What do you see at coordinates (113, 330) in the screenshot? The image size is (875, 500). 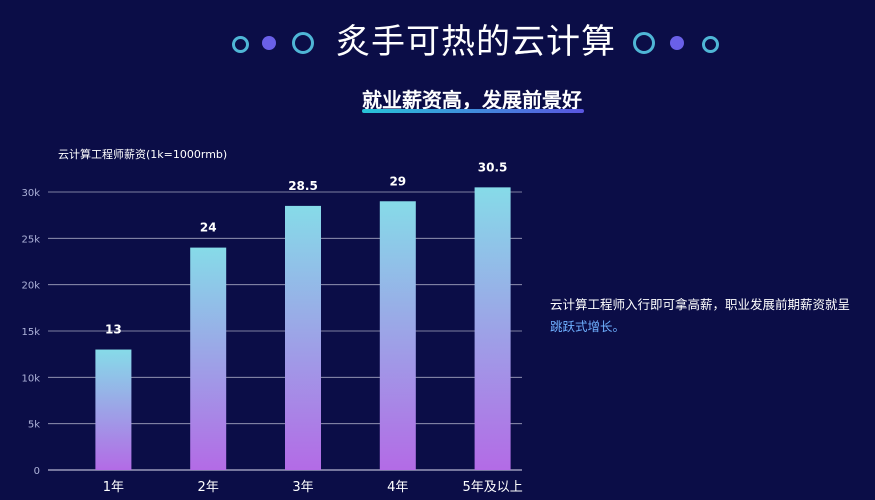 I see `bar-value-label: 13` at bounding box center [113, 330].